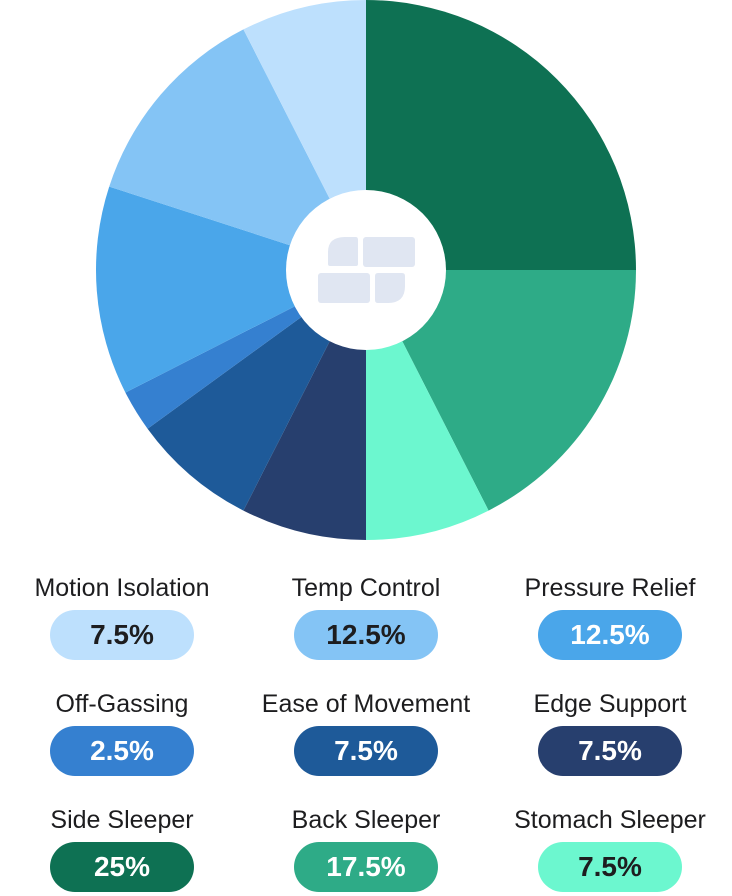  What do you see at coordinates (501, 135) in the screenshot?
I see `pie-slice-side-sleeper` at bounding box center [501, 135].